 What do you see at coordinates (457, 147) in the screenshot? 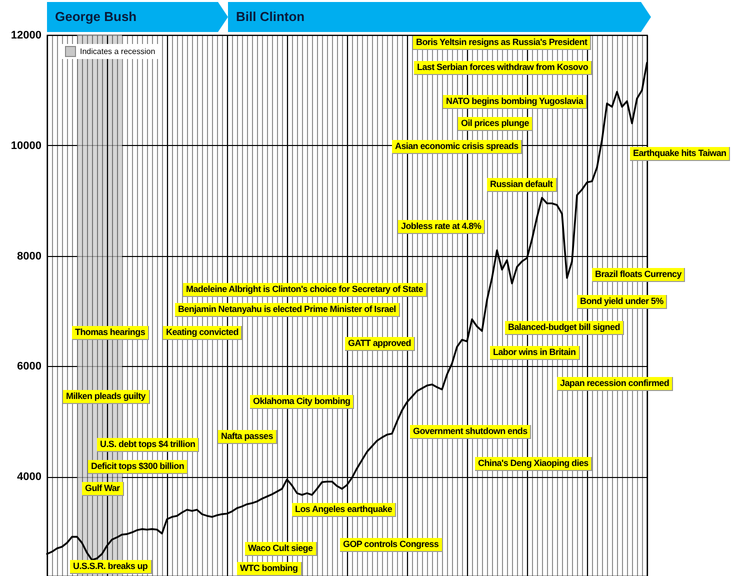
I see `annotation: Asian economic crisis spreads` at bounding box center [457, 147].